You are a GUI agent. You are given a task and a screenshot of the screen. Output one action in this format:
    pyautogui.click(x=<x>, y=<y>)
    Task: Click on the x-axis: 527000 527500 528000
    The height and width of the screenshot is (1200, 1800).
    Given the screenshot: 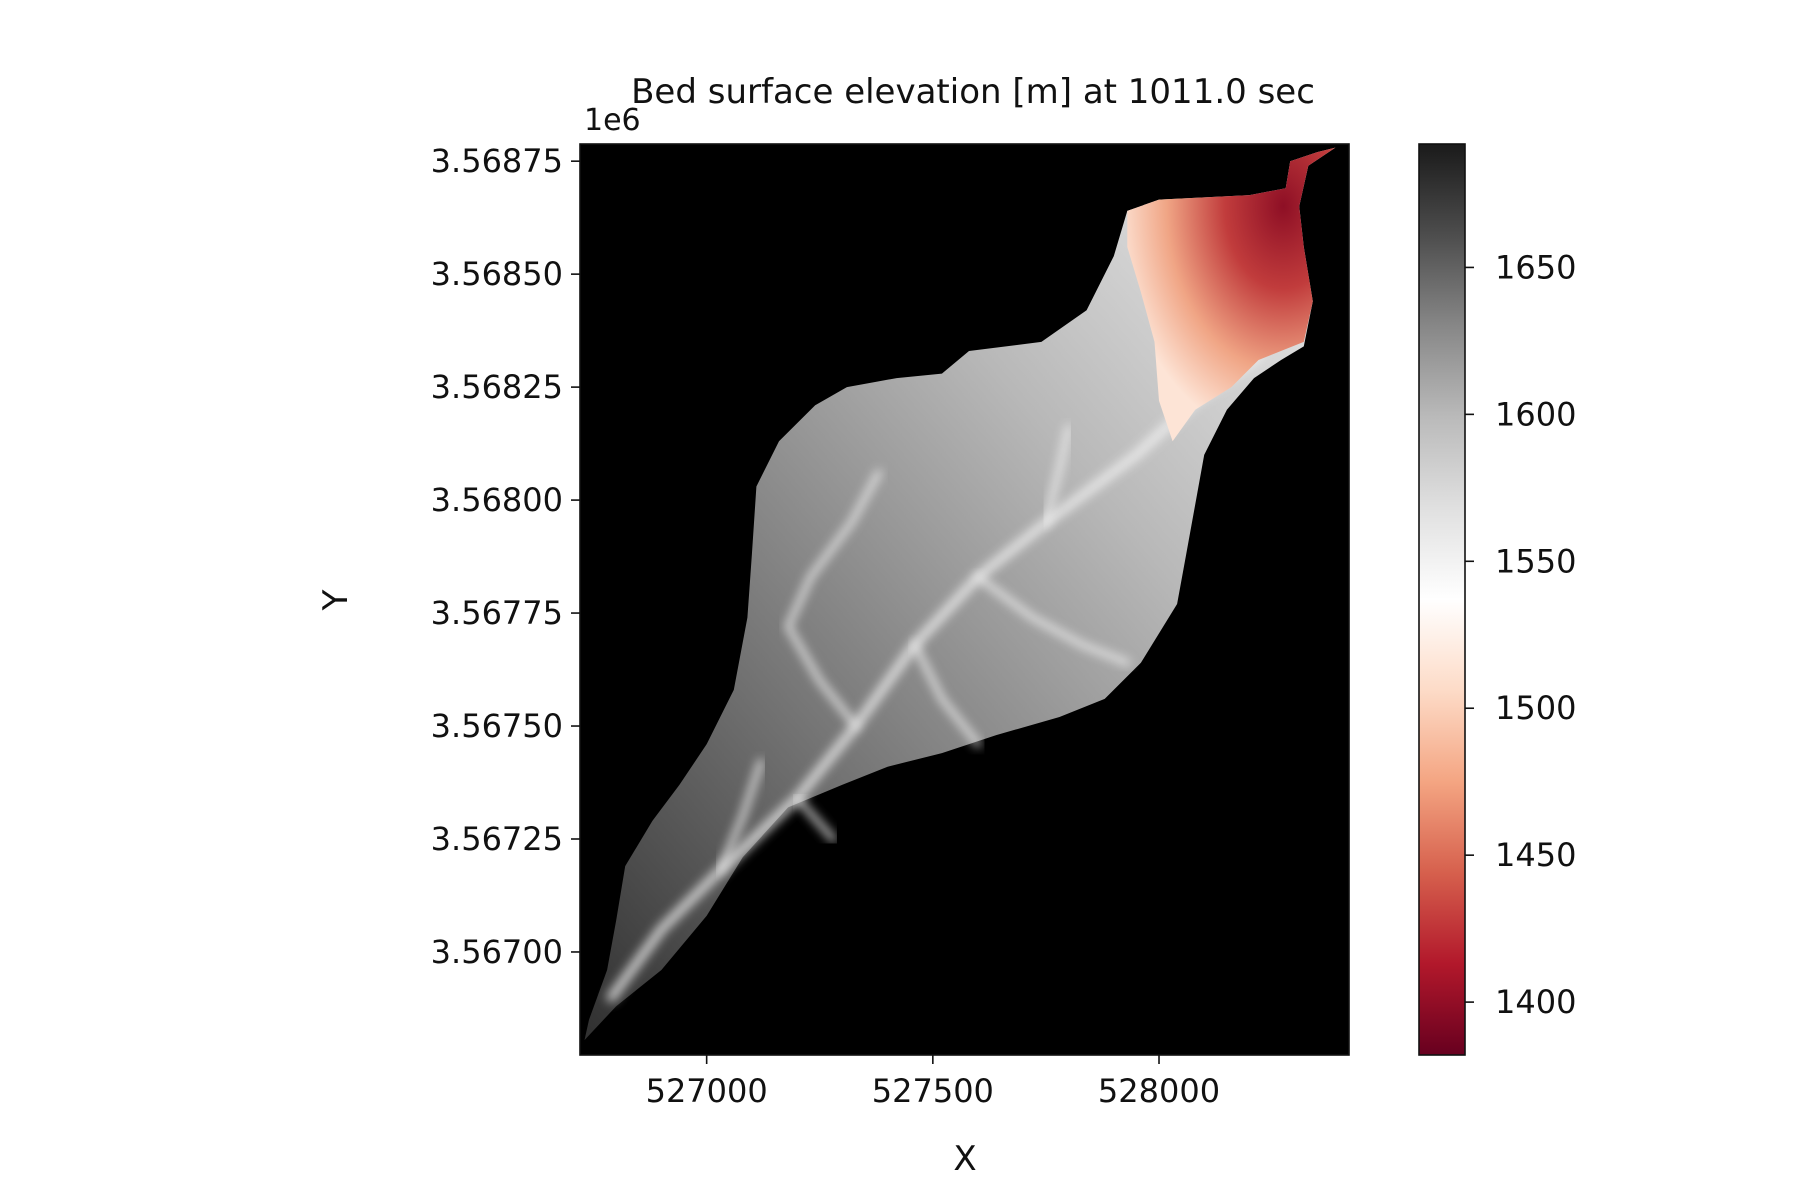 What is the action you would take?
    pyautogui.click(x=933, y=1082)
    